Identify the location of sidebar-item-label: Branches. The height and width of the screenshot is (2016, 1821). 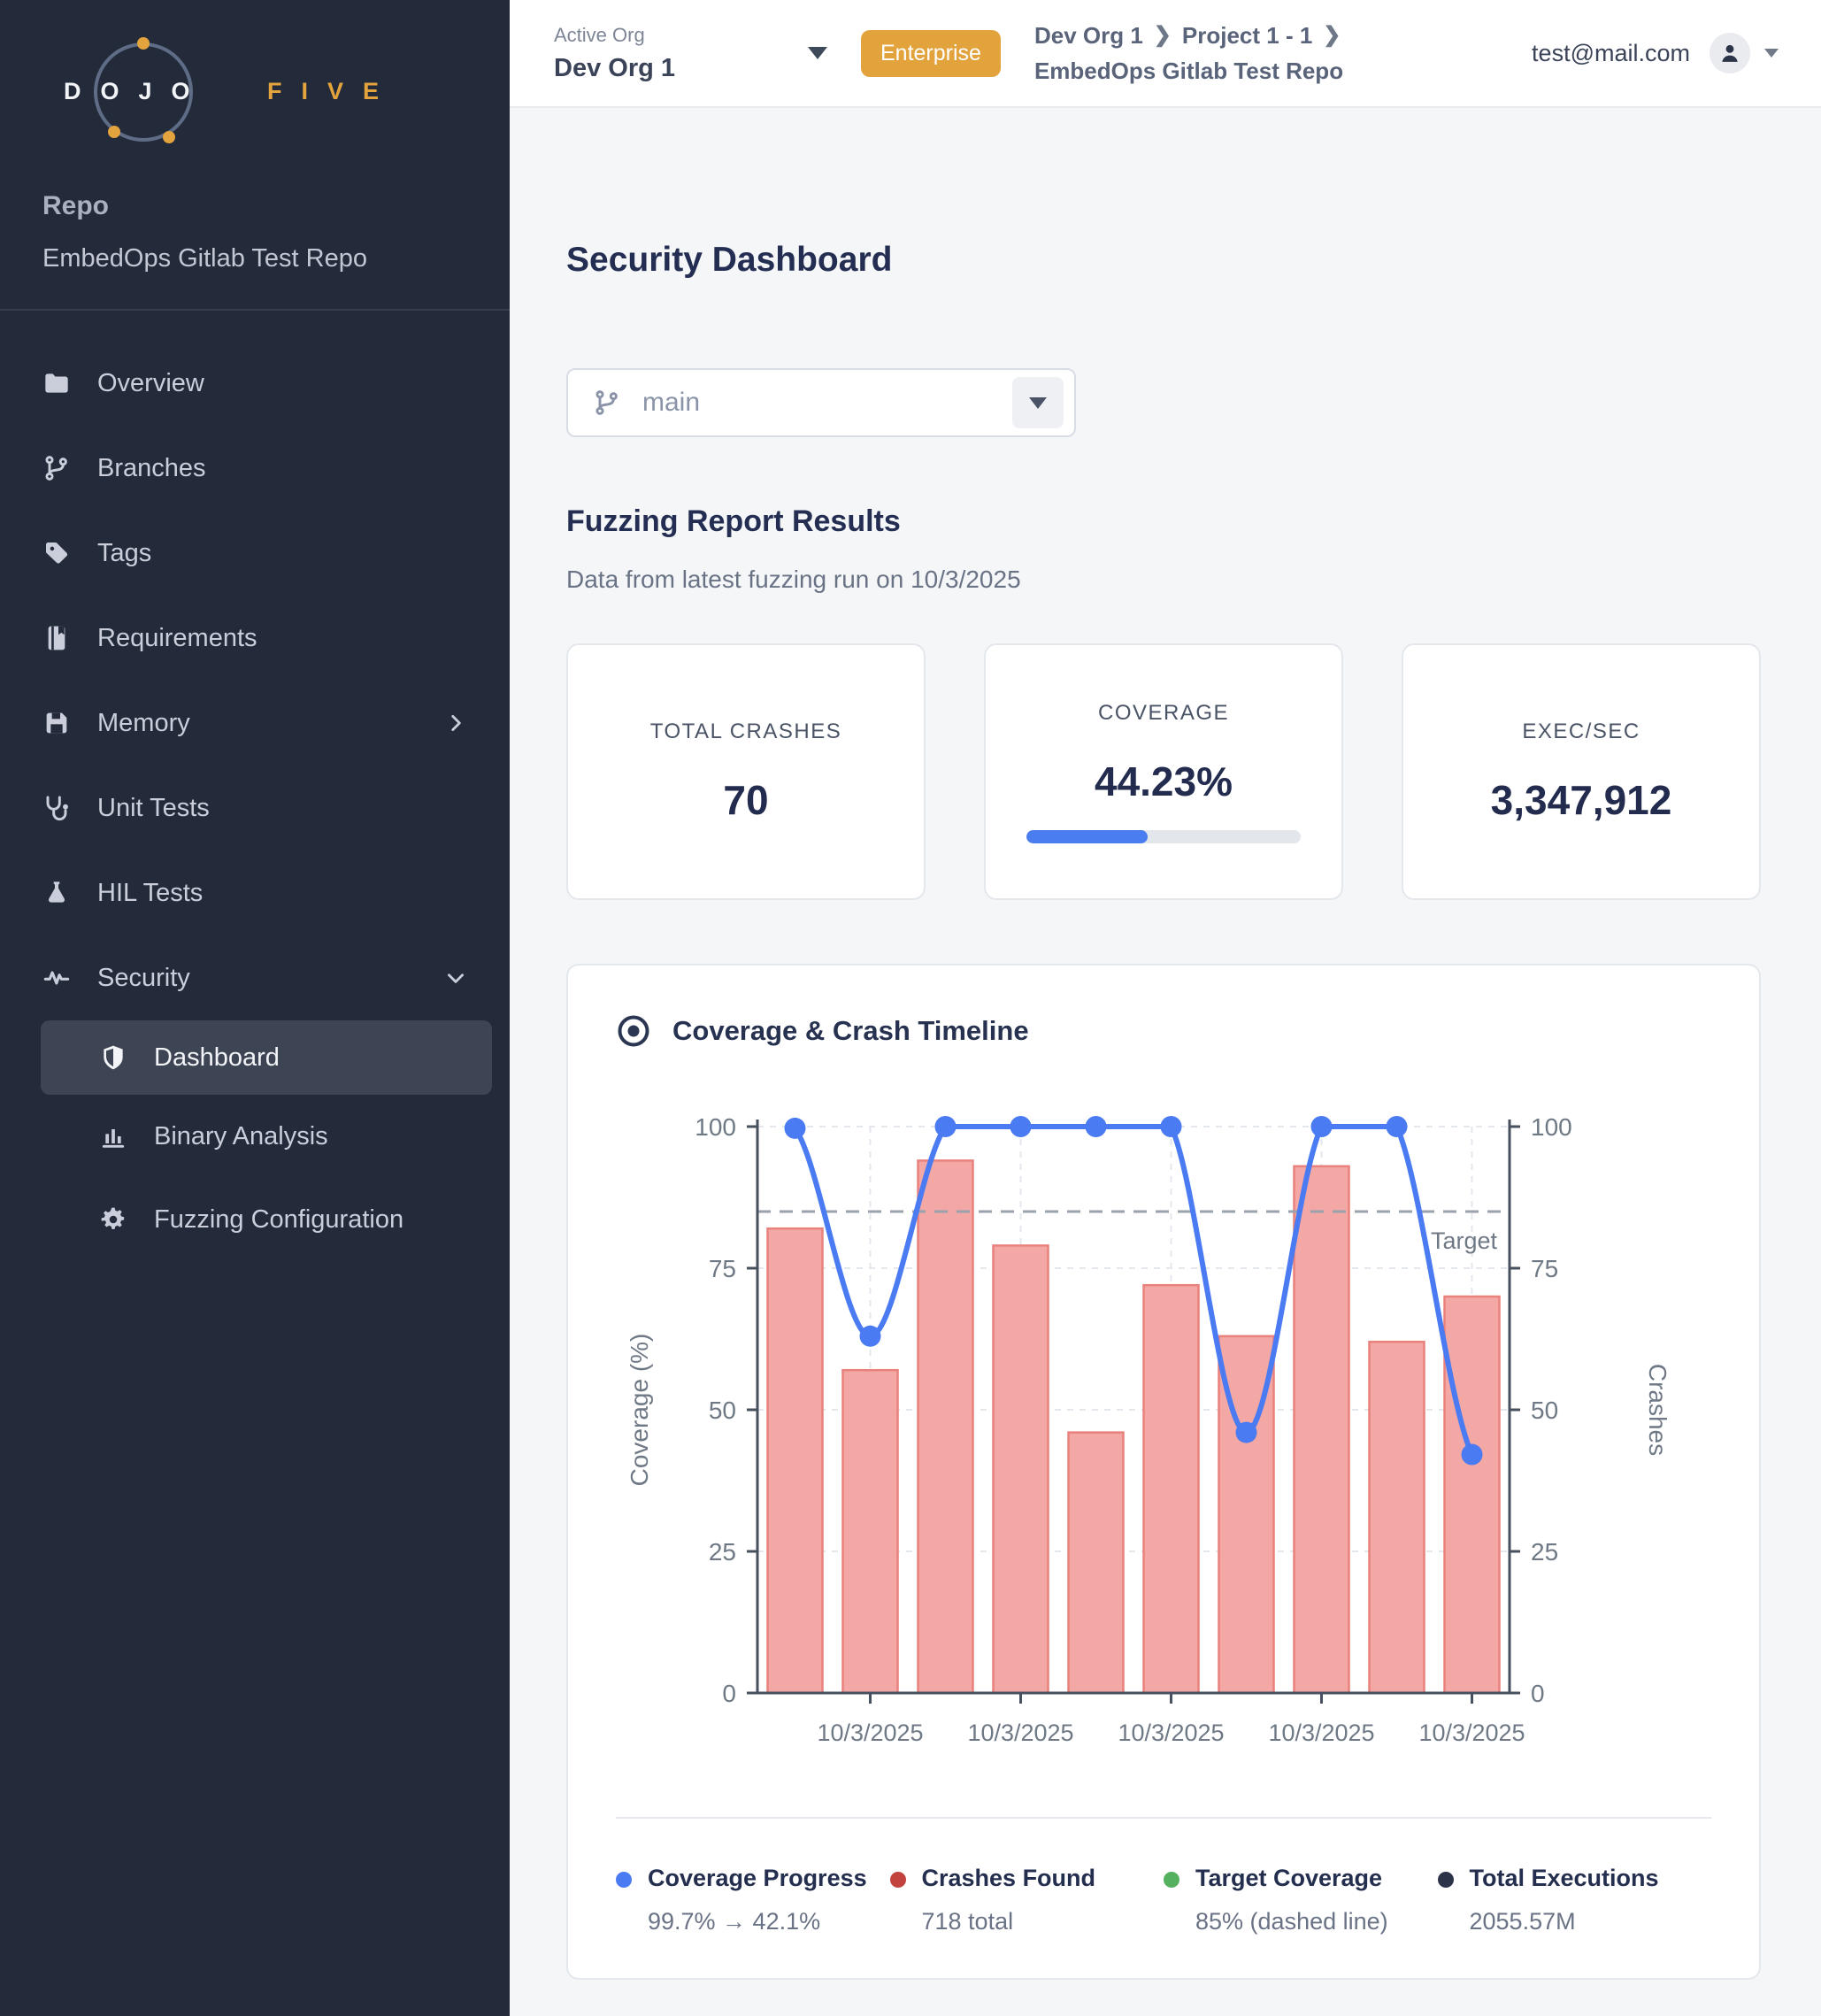
(151, 467).